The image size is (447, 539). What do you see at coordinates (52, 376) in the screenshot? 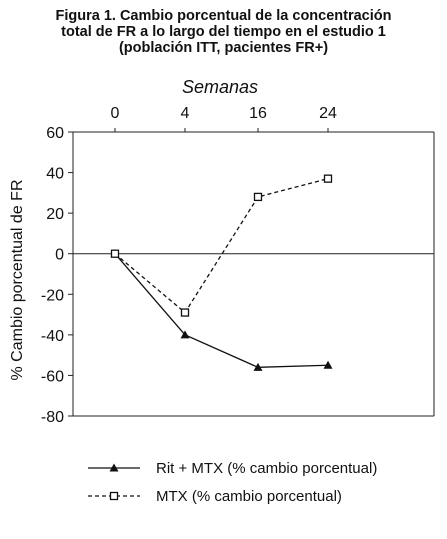
I see `y-tick-label: -60` at bounding box center [52, 376].